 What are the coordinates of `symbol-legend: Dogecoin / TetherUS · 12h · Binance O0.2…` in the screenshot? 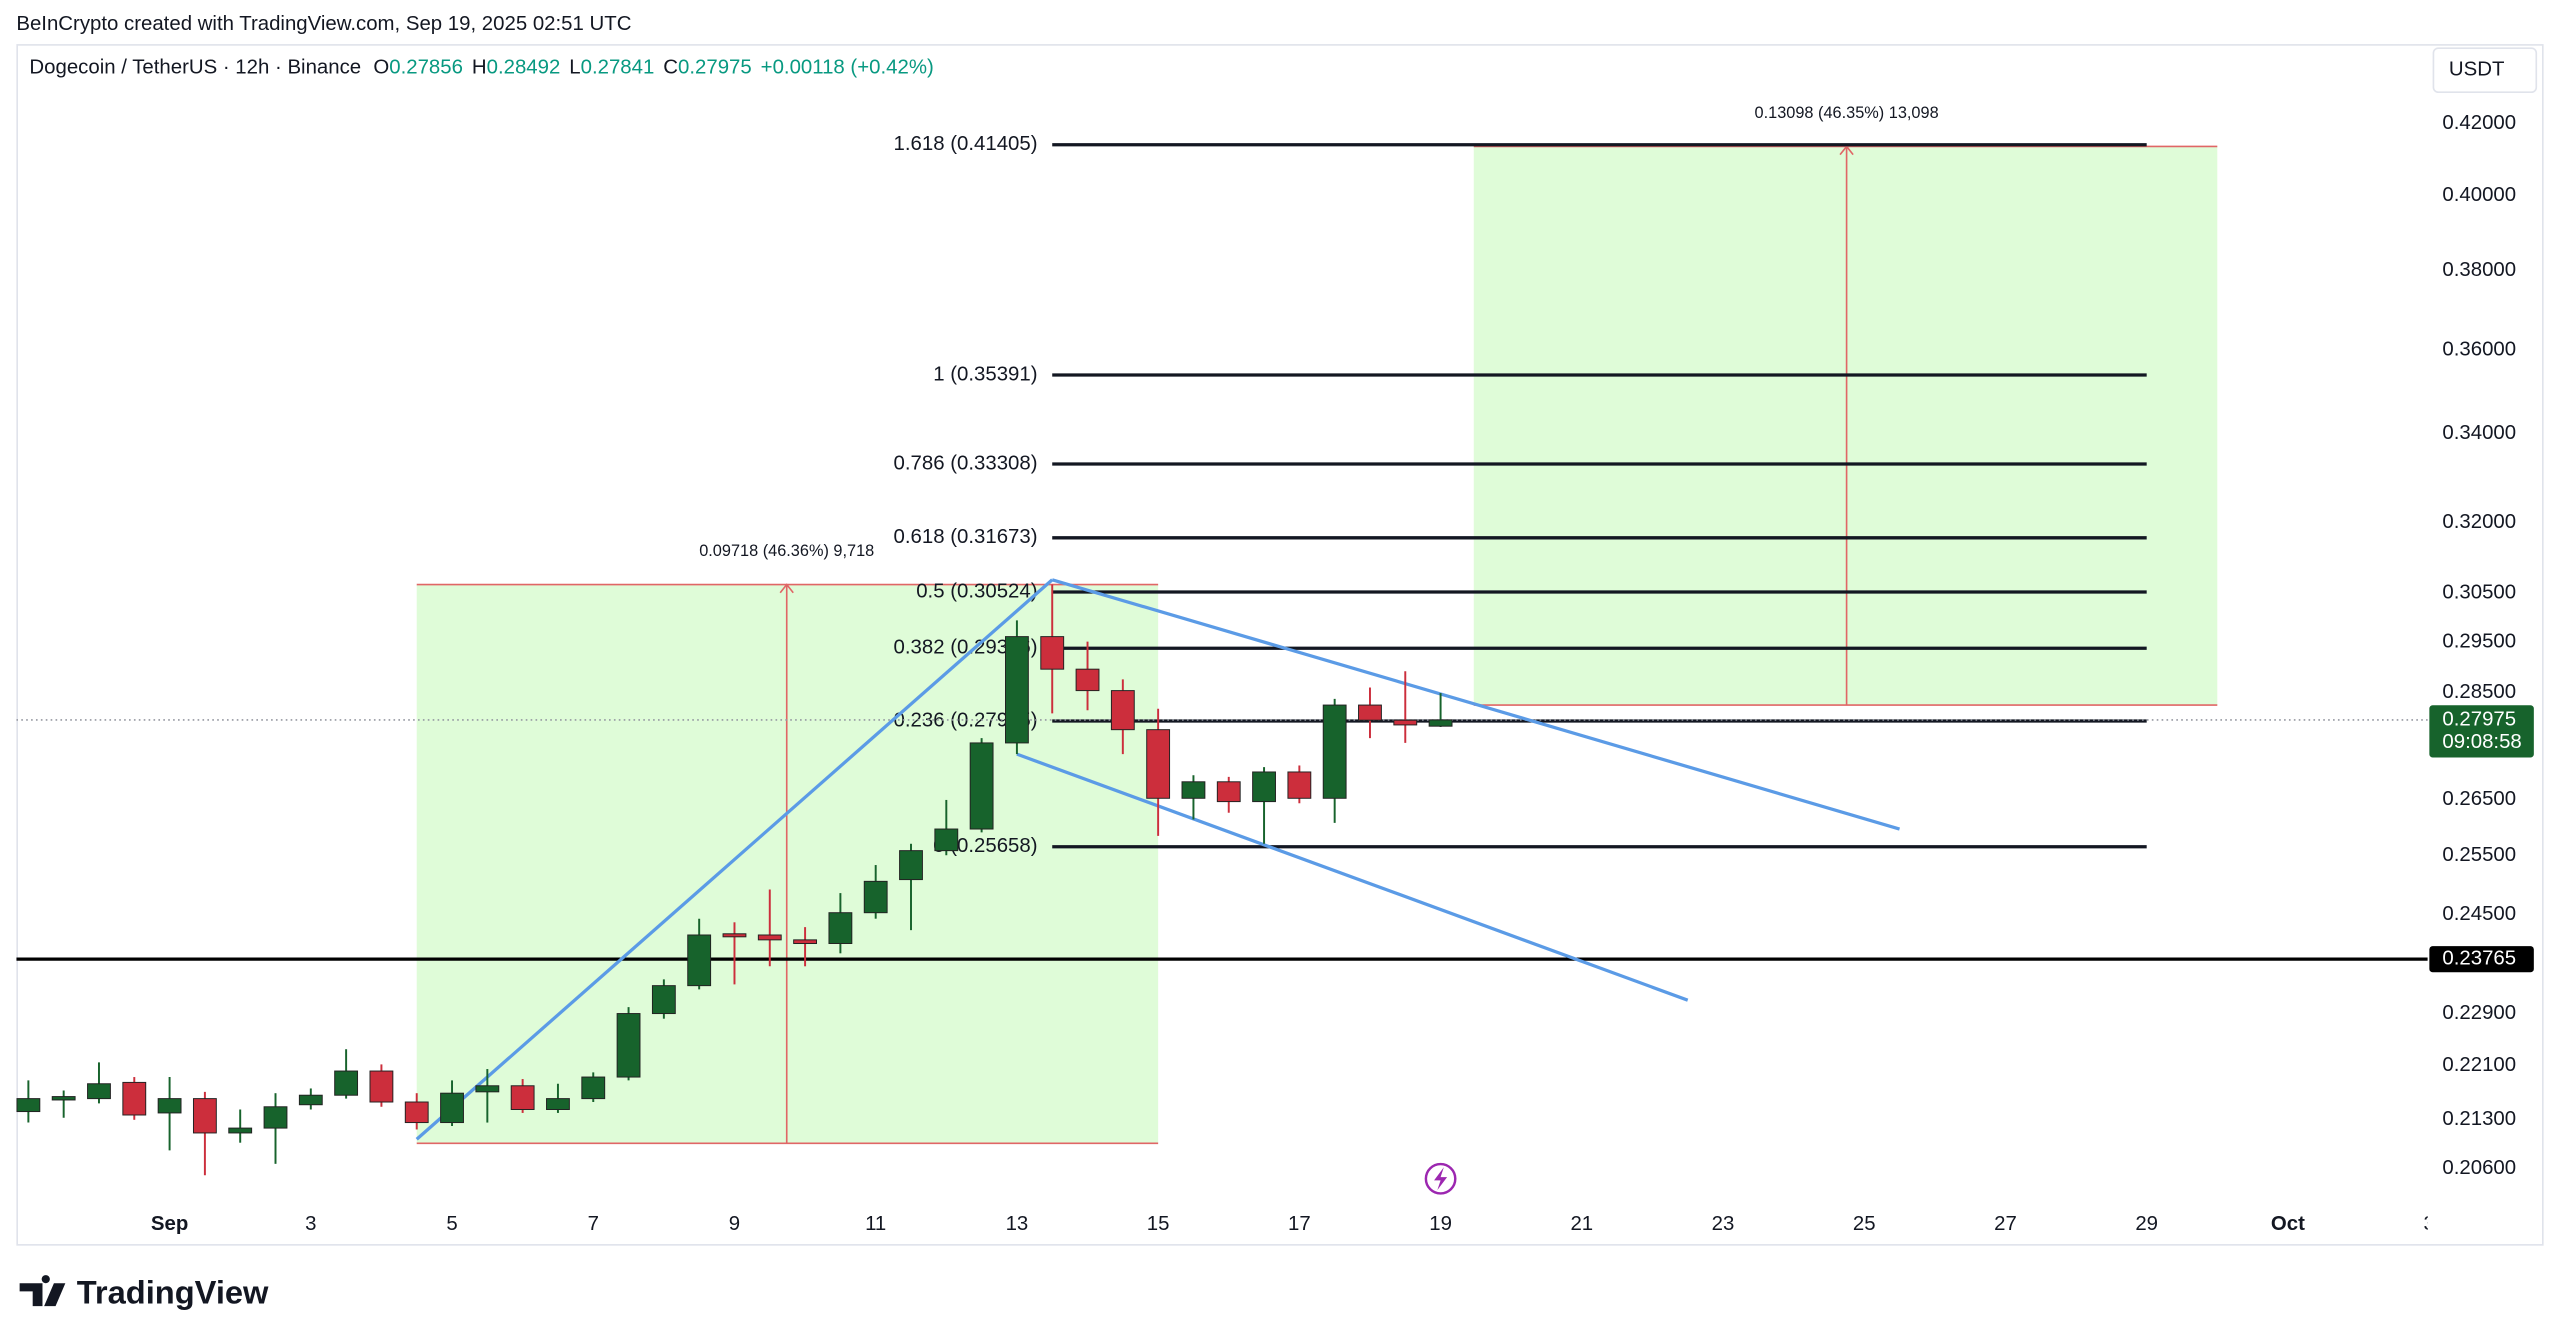 It's located at (481, 68).